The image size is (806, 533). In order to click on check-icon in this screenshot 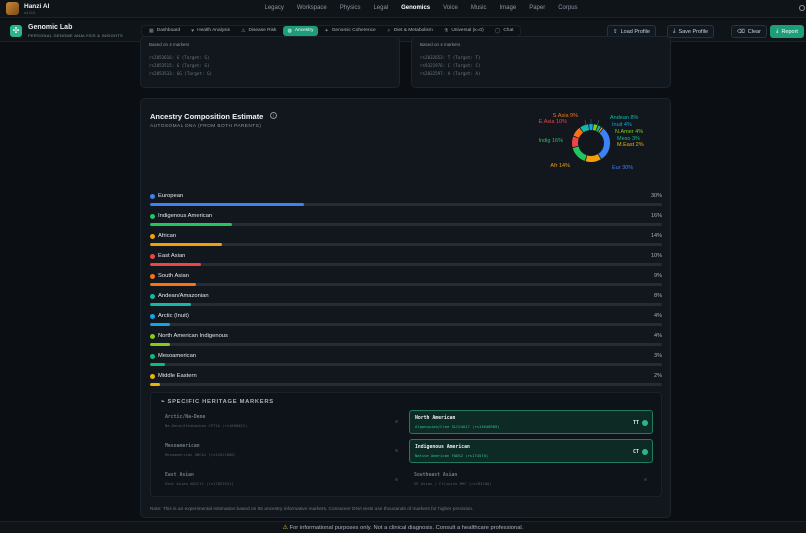, I will do `click(645, 452)`.